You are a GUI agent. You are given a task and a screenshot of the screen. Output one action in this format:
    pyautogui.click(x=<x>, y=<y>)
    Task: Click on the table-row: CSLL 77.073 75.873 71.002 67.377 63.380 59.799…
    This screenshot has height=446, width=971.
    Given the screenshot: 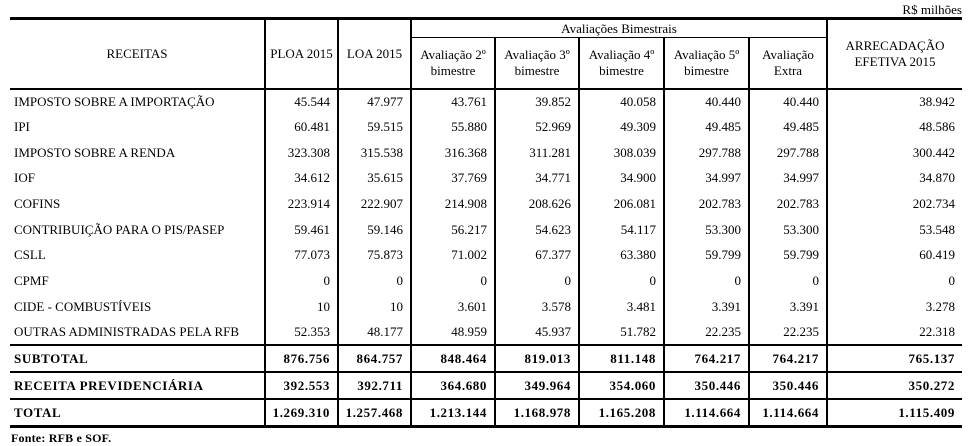 What is the action you would take?
    pyautogui.click(x=486, y=255)
    